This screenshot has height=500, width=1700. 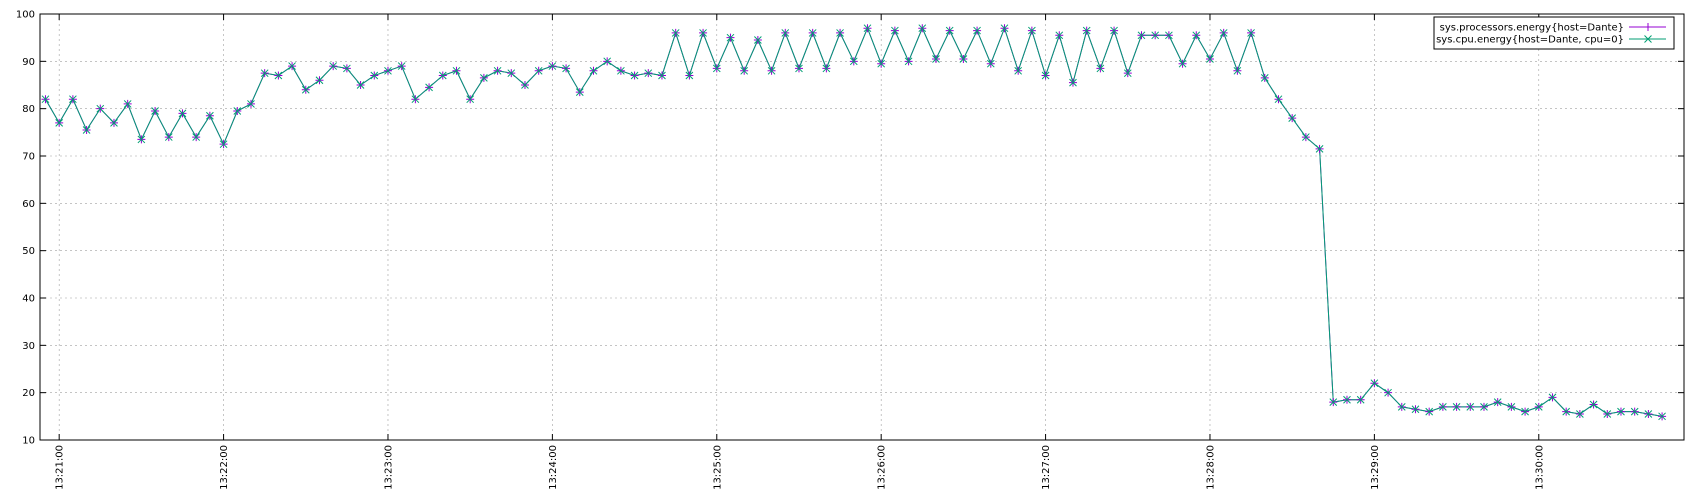 What do you see at coordinates (28, 251) in the screenshot?
I see `y-tick-label: 50` at bounding box center [28, 251].